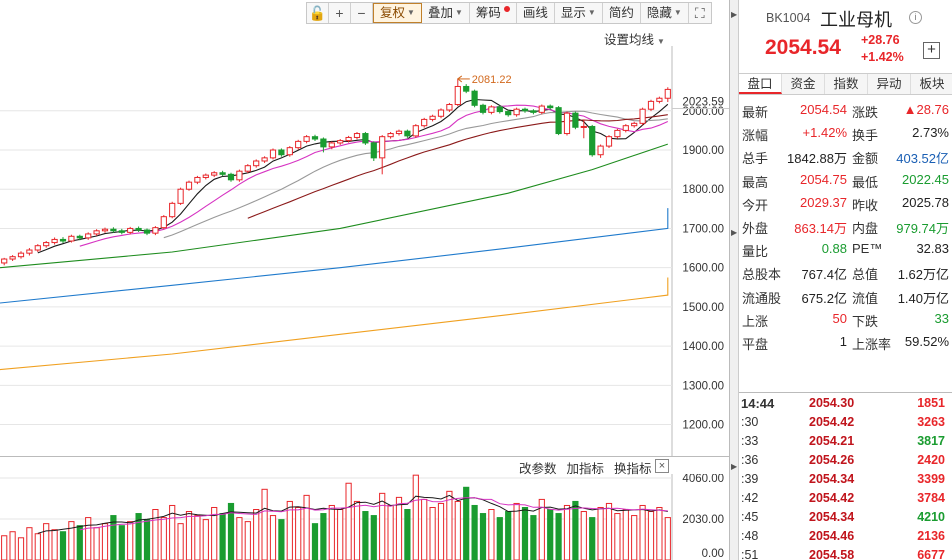  I want to click on quote-row: 上涨 50 下跌 33, so click(845, 319).